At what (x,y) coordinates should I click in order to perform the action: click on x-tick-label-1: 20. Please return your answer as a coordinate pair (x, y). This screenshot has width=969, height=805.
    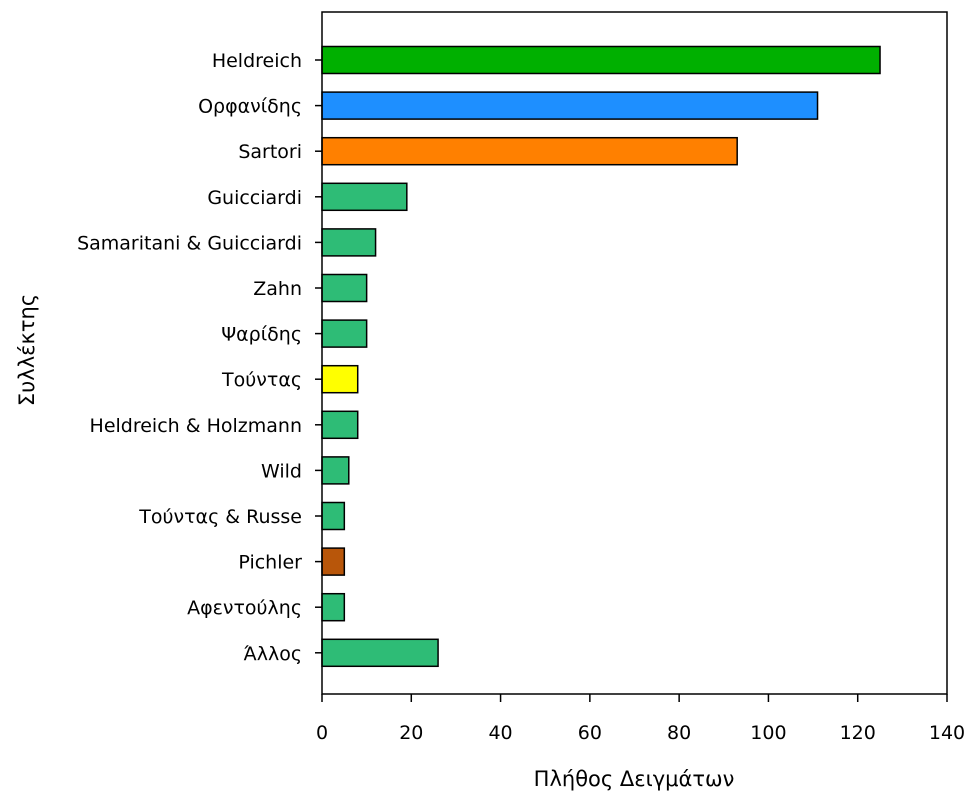
    Looking at the image, I should click on (411, 733).